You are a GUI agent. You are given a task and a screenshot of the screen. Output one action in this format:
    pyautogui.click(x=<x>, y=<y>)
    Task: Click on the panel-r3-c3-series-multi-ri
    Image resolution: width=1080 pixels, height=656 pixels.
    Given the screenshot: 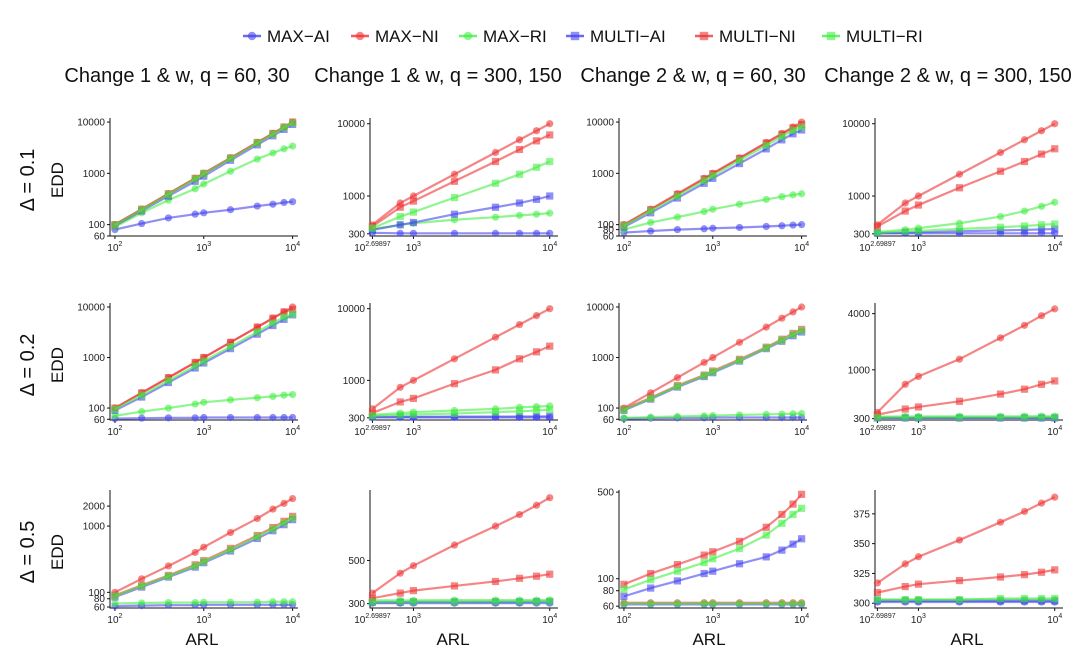 What is the action you would take?
    pyautogui.click(x=713, y=548)
    